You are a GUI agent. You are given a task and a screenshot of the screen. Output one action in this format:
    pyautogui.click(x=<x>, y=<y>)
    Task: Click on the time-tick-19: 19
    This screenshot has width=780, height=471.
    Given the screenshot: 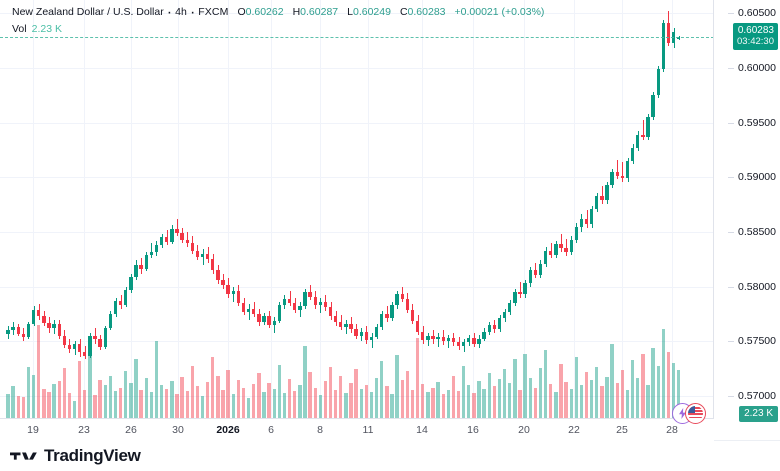 What is the action you would take?
    pyautogui.click(x=33, y=430)
    